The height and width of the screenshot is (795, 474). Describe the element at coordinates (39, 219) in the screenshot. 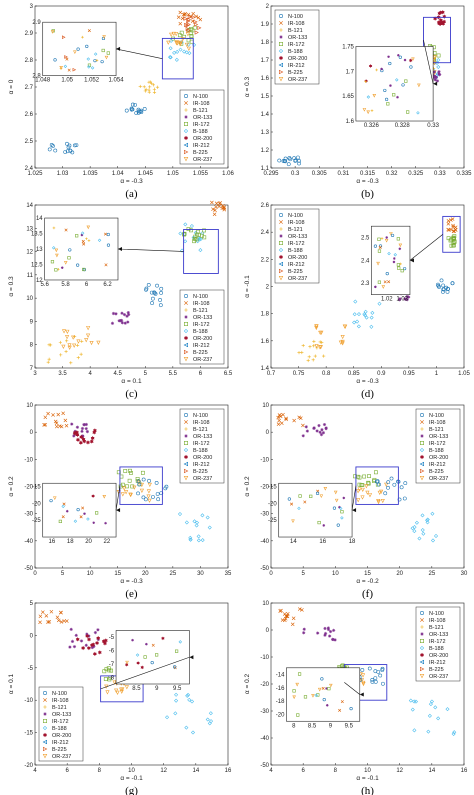

I see `inset-y-tick-label: 14` at that location.